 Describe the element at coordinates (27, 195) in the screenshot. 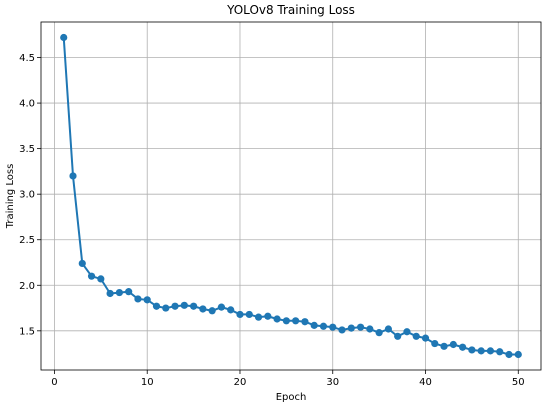

I see `y-tick-label: 3.0` at that location.